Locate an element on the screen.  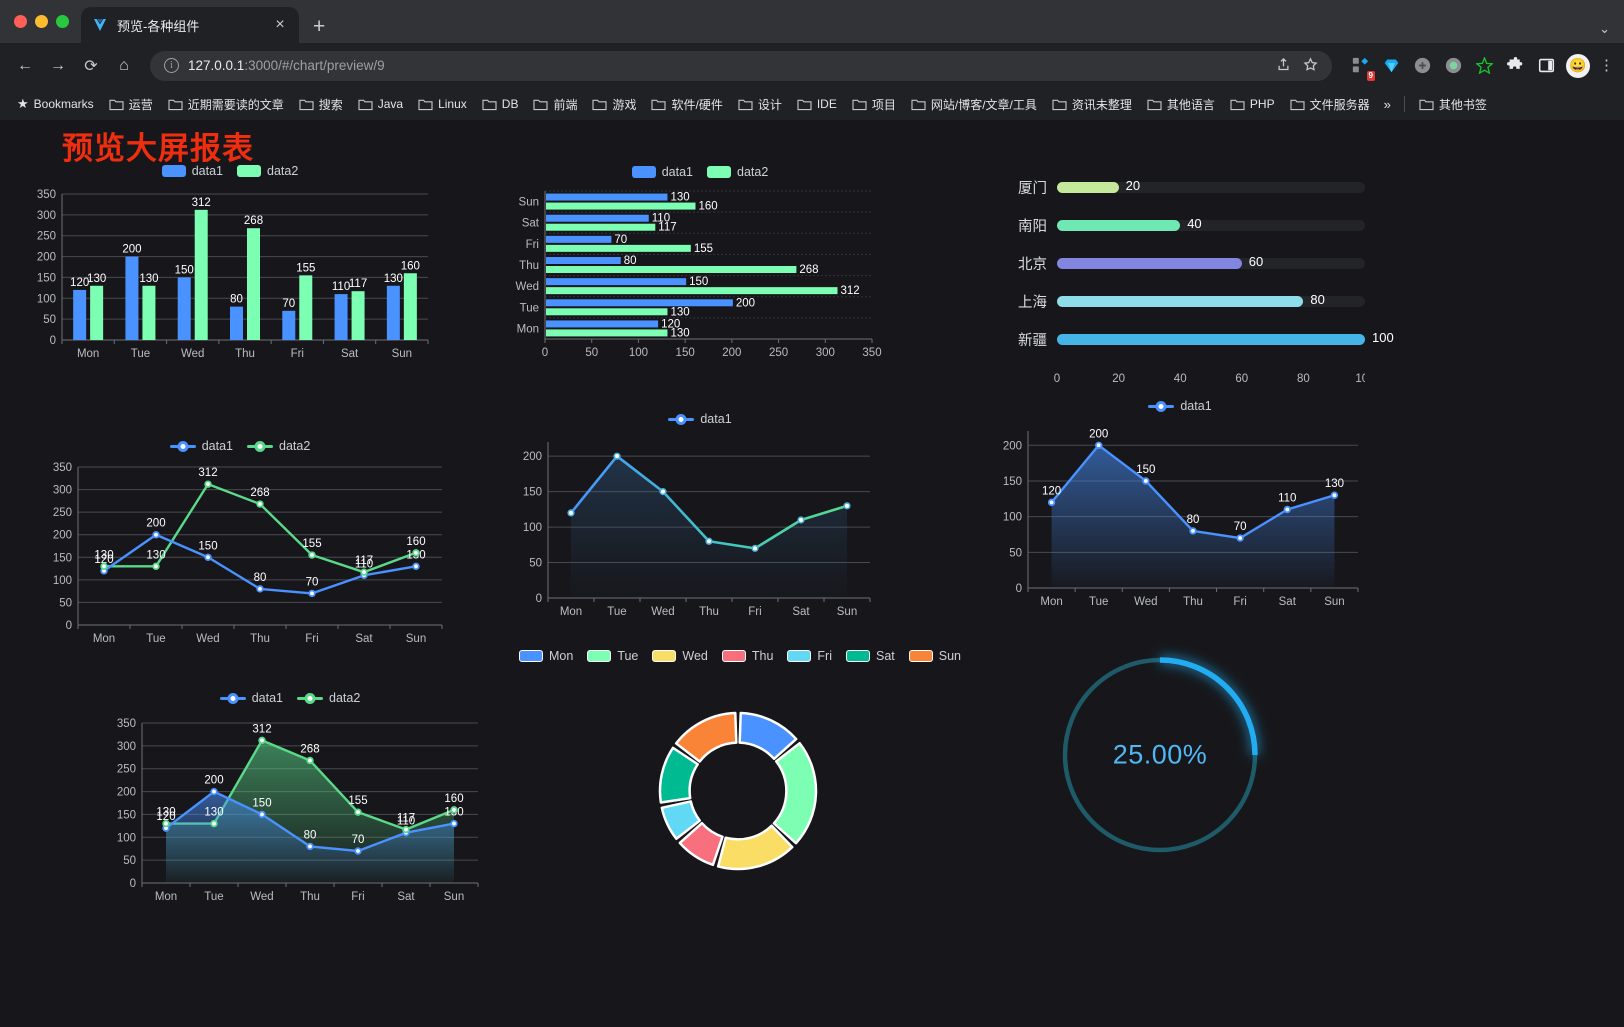
tab-title: 预览-各种组件 is located at coordinates (158, 26).